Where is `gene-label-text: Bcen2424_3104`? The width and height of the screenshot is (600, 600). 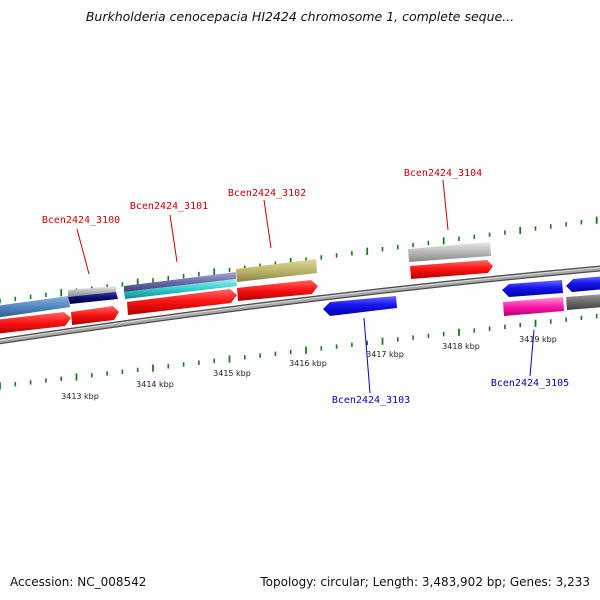 gene-label-text: Bcen2424_3104 is located at coordinates (443, 173).